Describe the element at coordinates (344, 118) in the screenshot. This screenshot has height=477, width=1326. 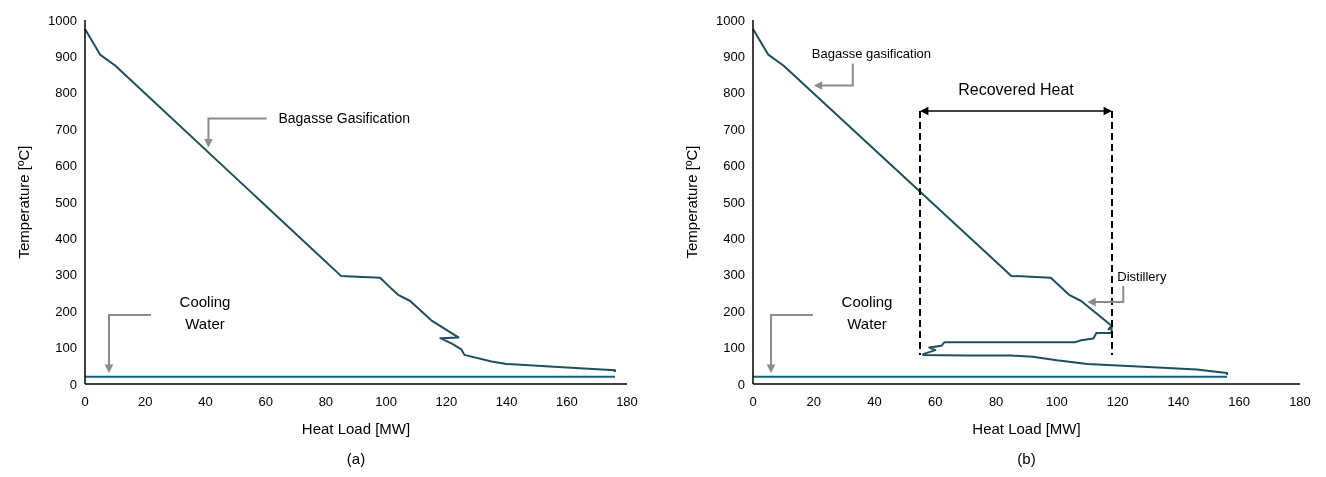
I see `annotation: Bagasse Gasification` at that location.